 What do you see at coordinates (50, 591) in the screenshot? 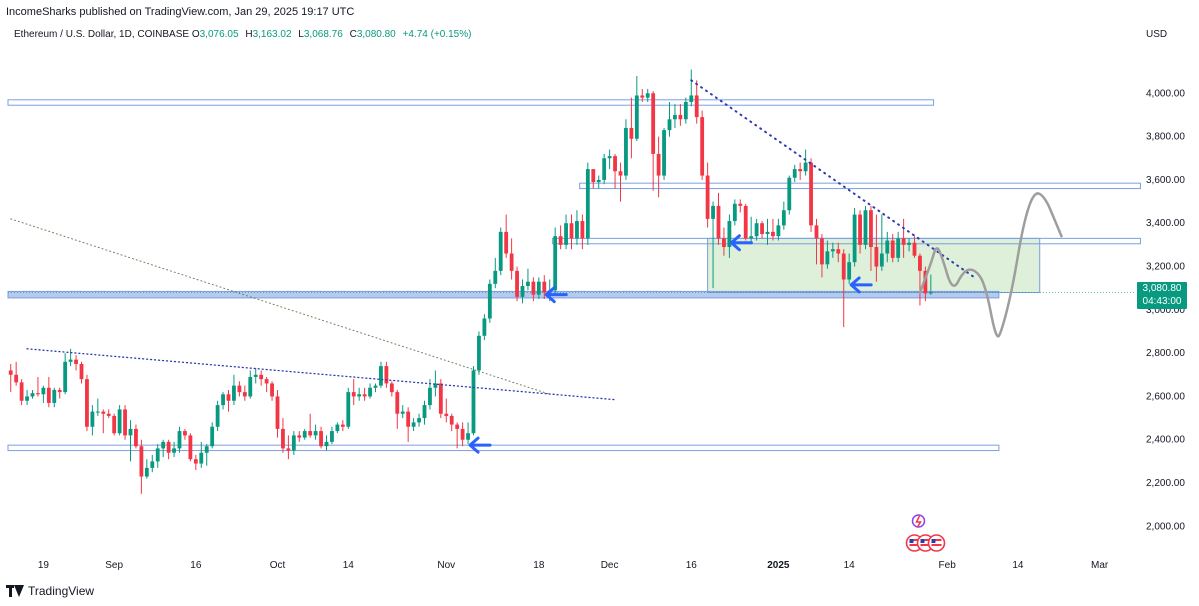
I see `tradingview-footer: TradingView` at bounding box center [50, 591].